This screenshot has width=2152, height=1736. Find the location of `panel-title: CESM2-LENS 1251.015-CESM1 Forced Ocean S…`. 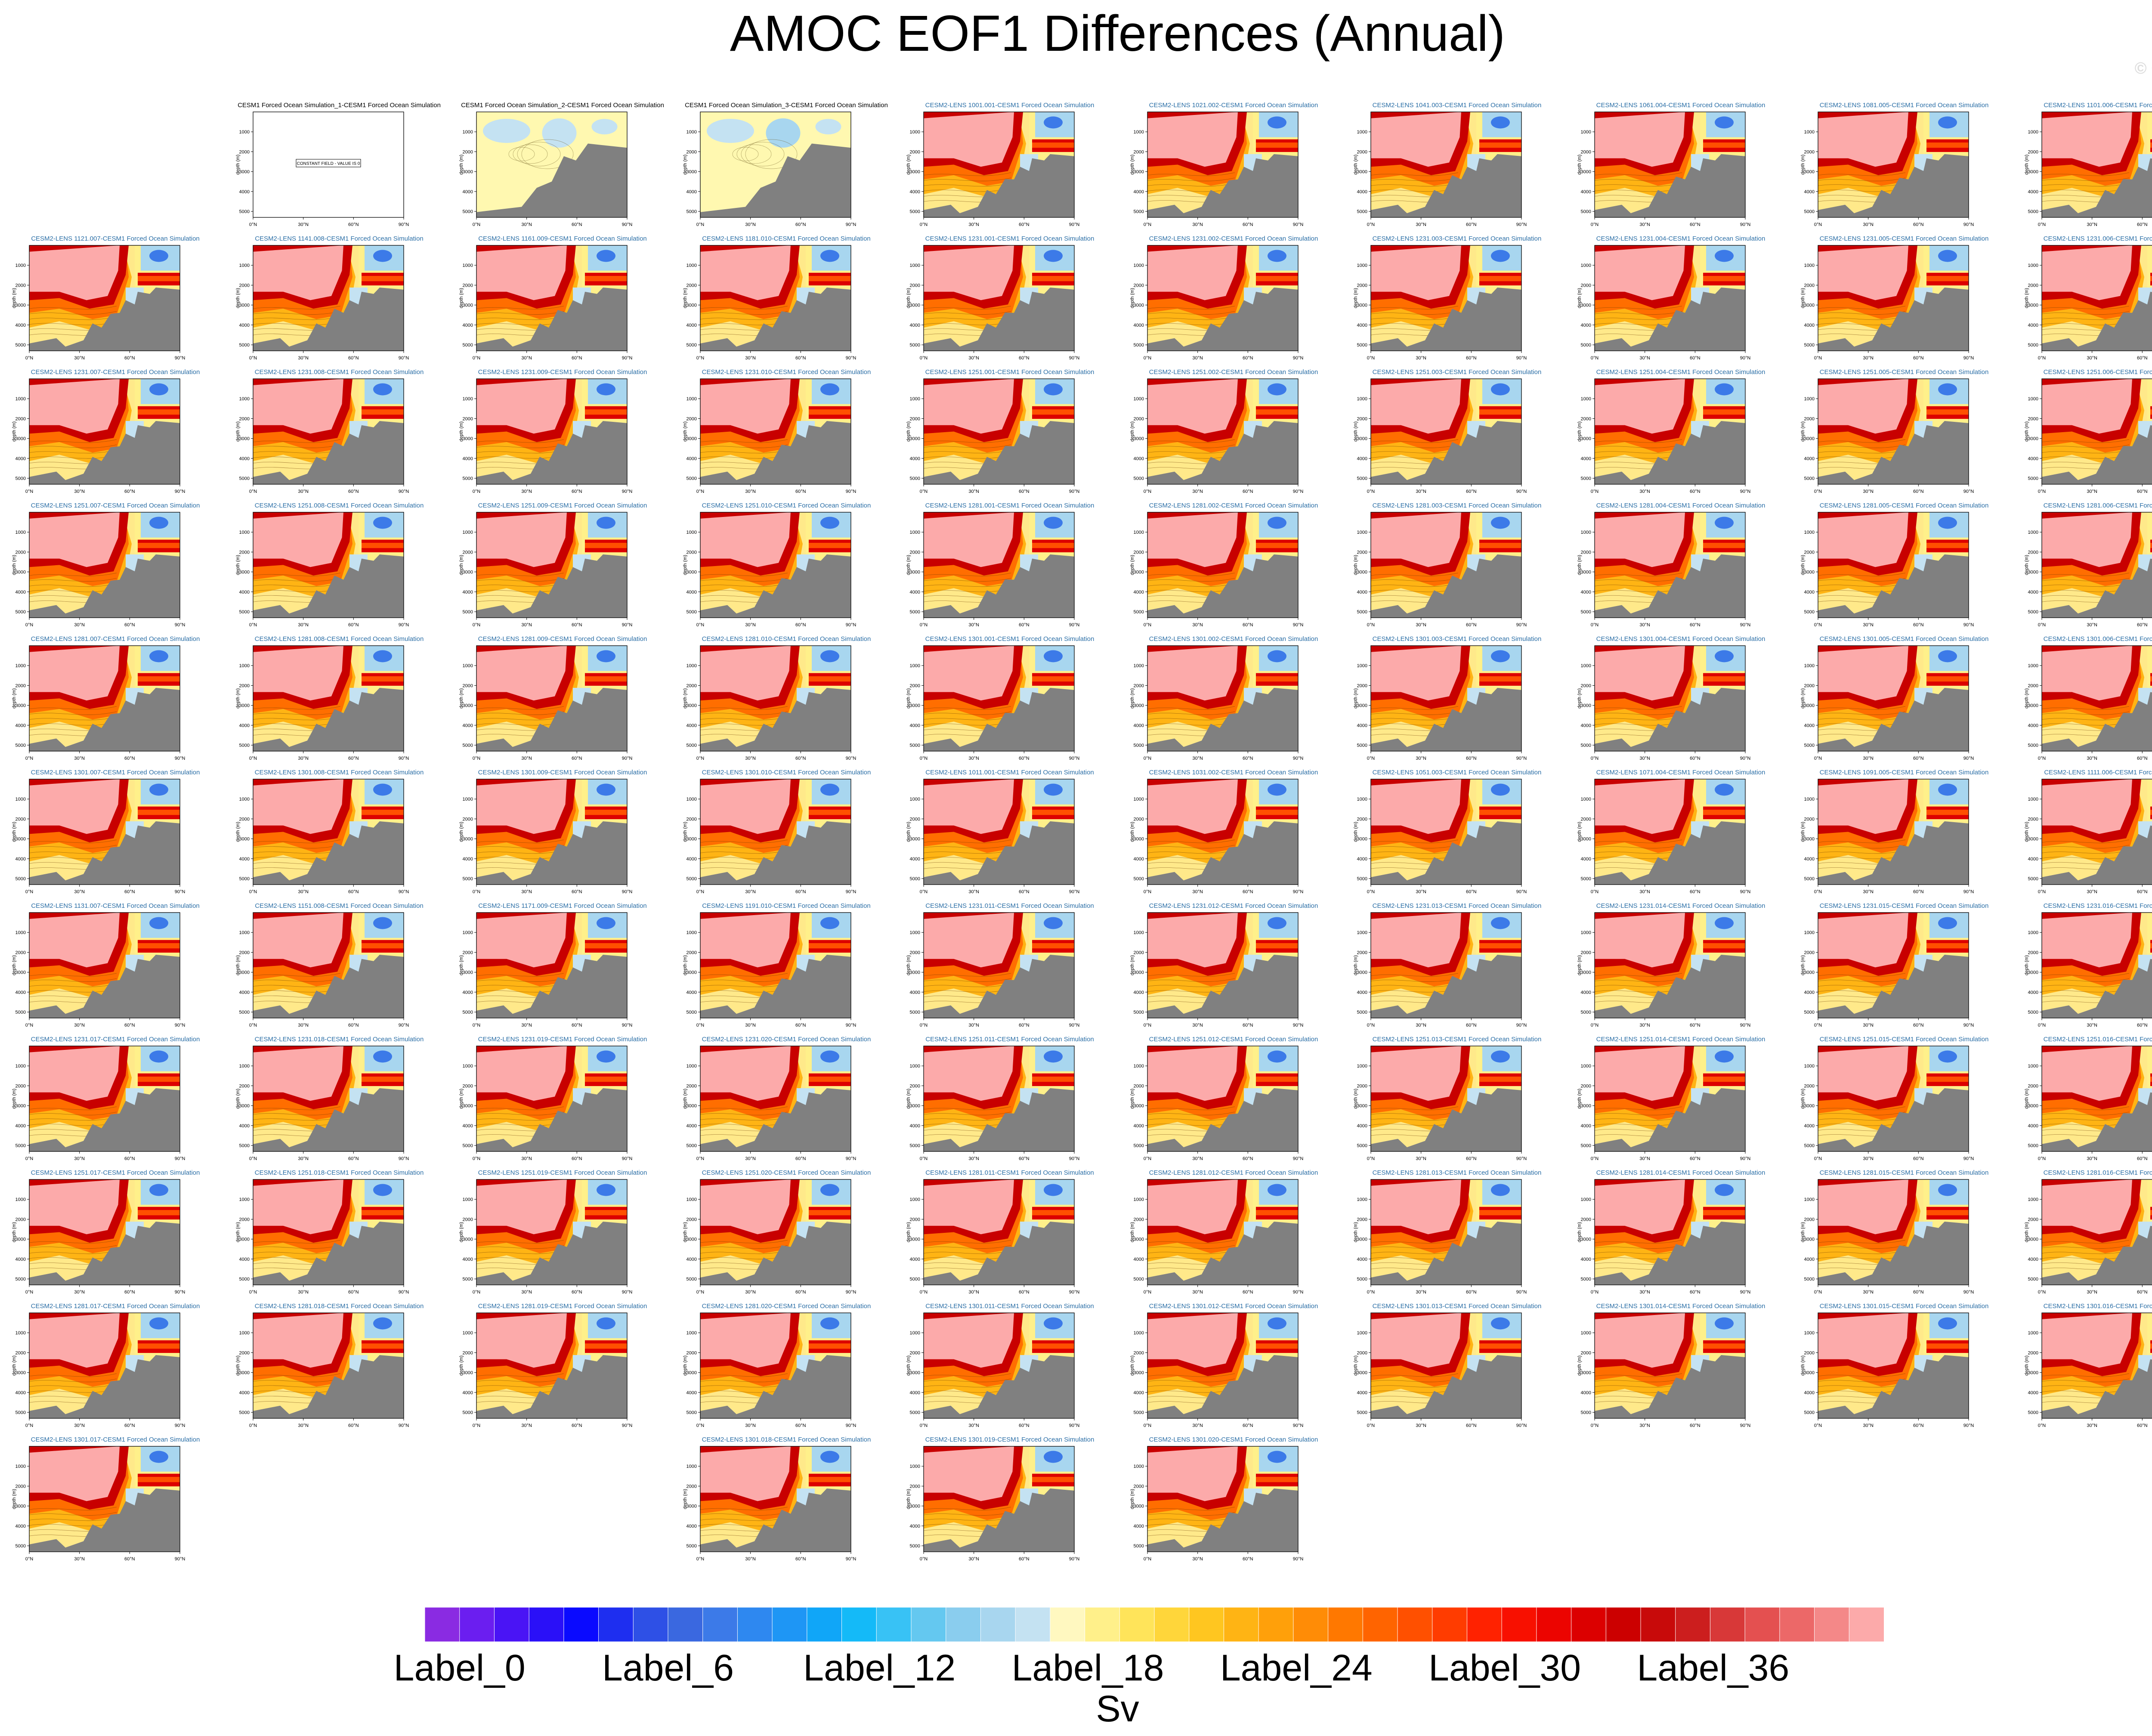

panel-title: CESM2-LENS 1251.015-CESM1 Forced Ocean S… is located at coordinates (1904, 1039).